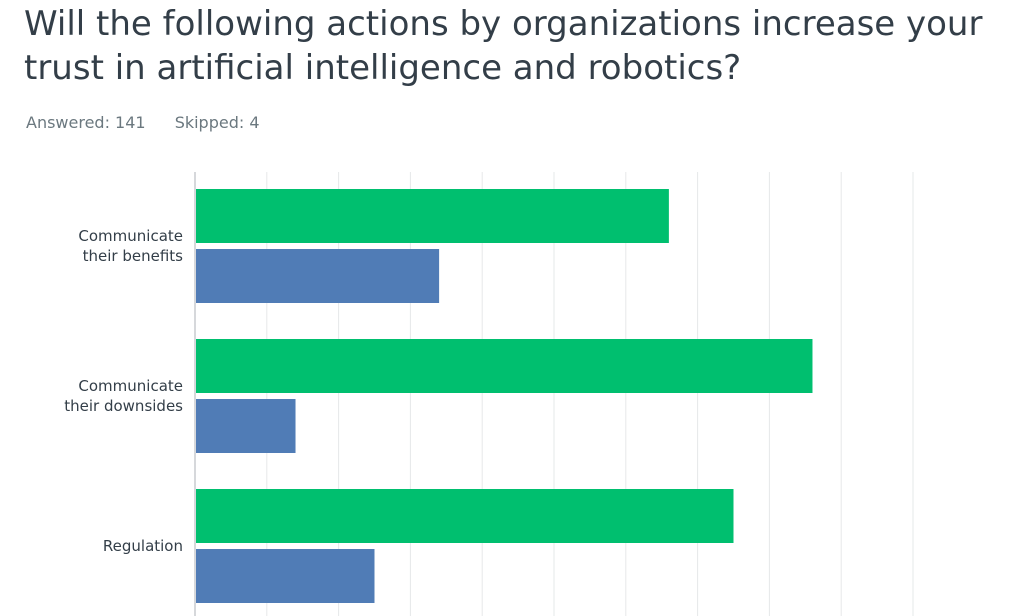 The width and height of the screenshot is (1033, 616). I want to click on response-stats: Answered: 141 Skipped: 4, so click(143, 122).